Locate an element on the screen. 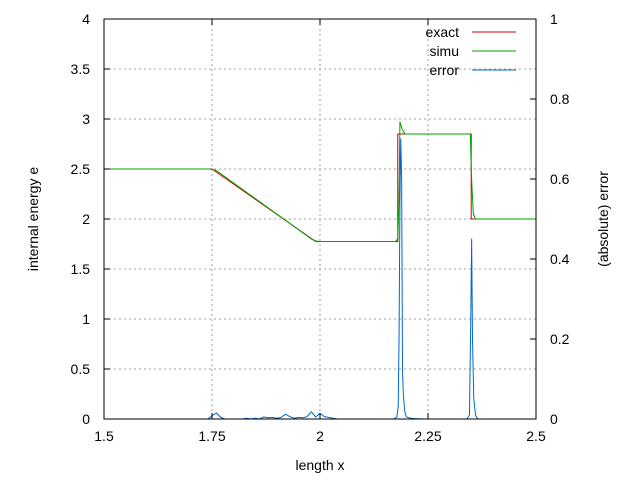 The image size is (640, 480). y2-tick-label: 0.2 is located at coordinates (560, 339).